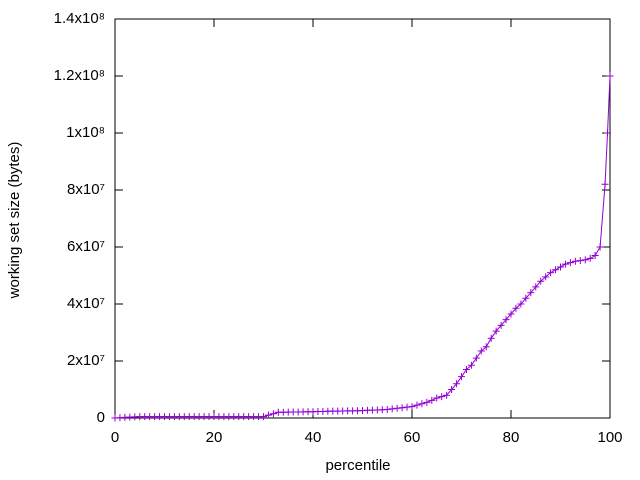  What do you see at coordinates (357, 465) in the screenshot?
I see `x-axis-label: percentile` at bounding box center [357, 465].